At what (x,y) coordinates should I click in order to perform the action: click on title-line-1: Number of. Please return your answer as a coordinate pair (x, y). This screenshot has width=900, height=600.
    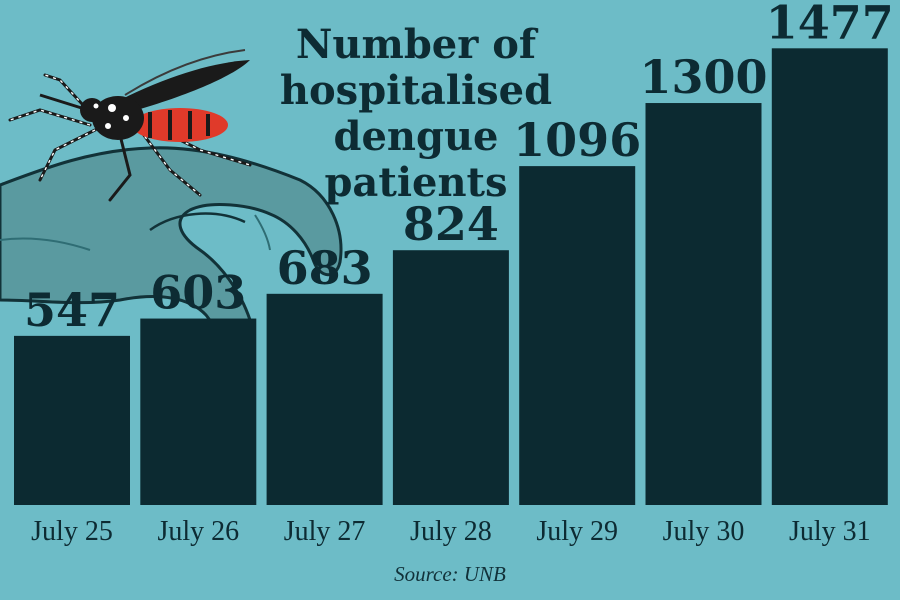
    Looking at the image, I should click on (416, 44).